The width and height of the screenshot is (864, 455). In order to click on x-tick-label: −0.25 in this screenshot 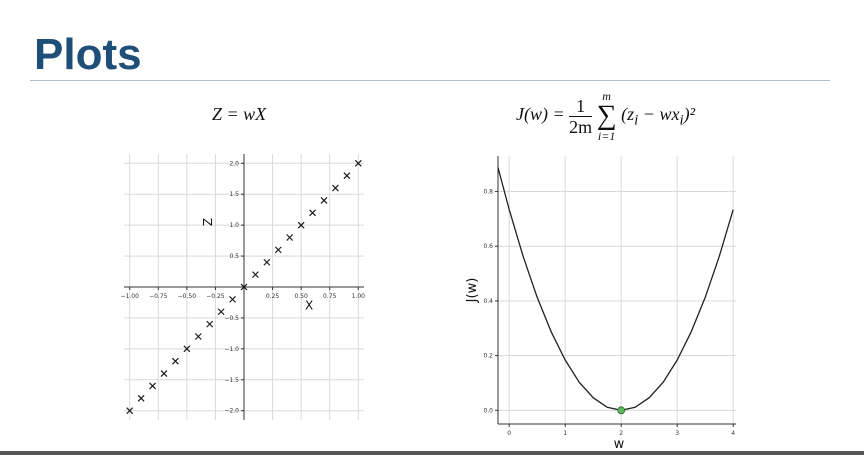, I will do `click(215, 296)`.